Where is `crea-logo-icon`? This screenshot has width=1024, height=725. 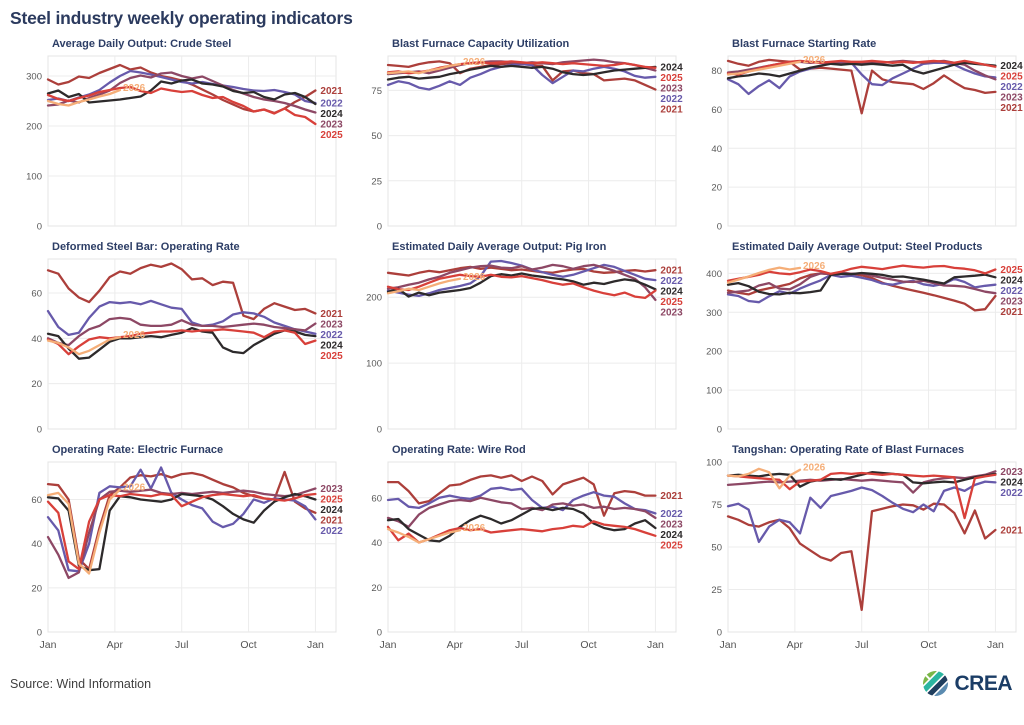
crea-logo-icon is located at coordinates (936, 683).